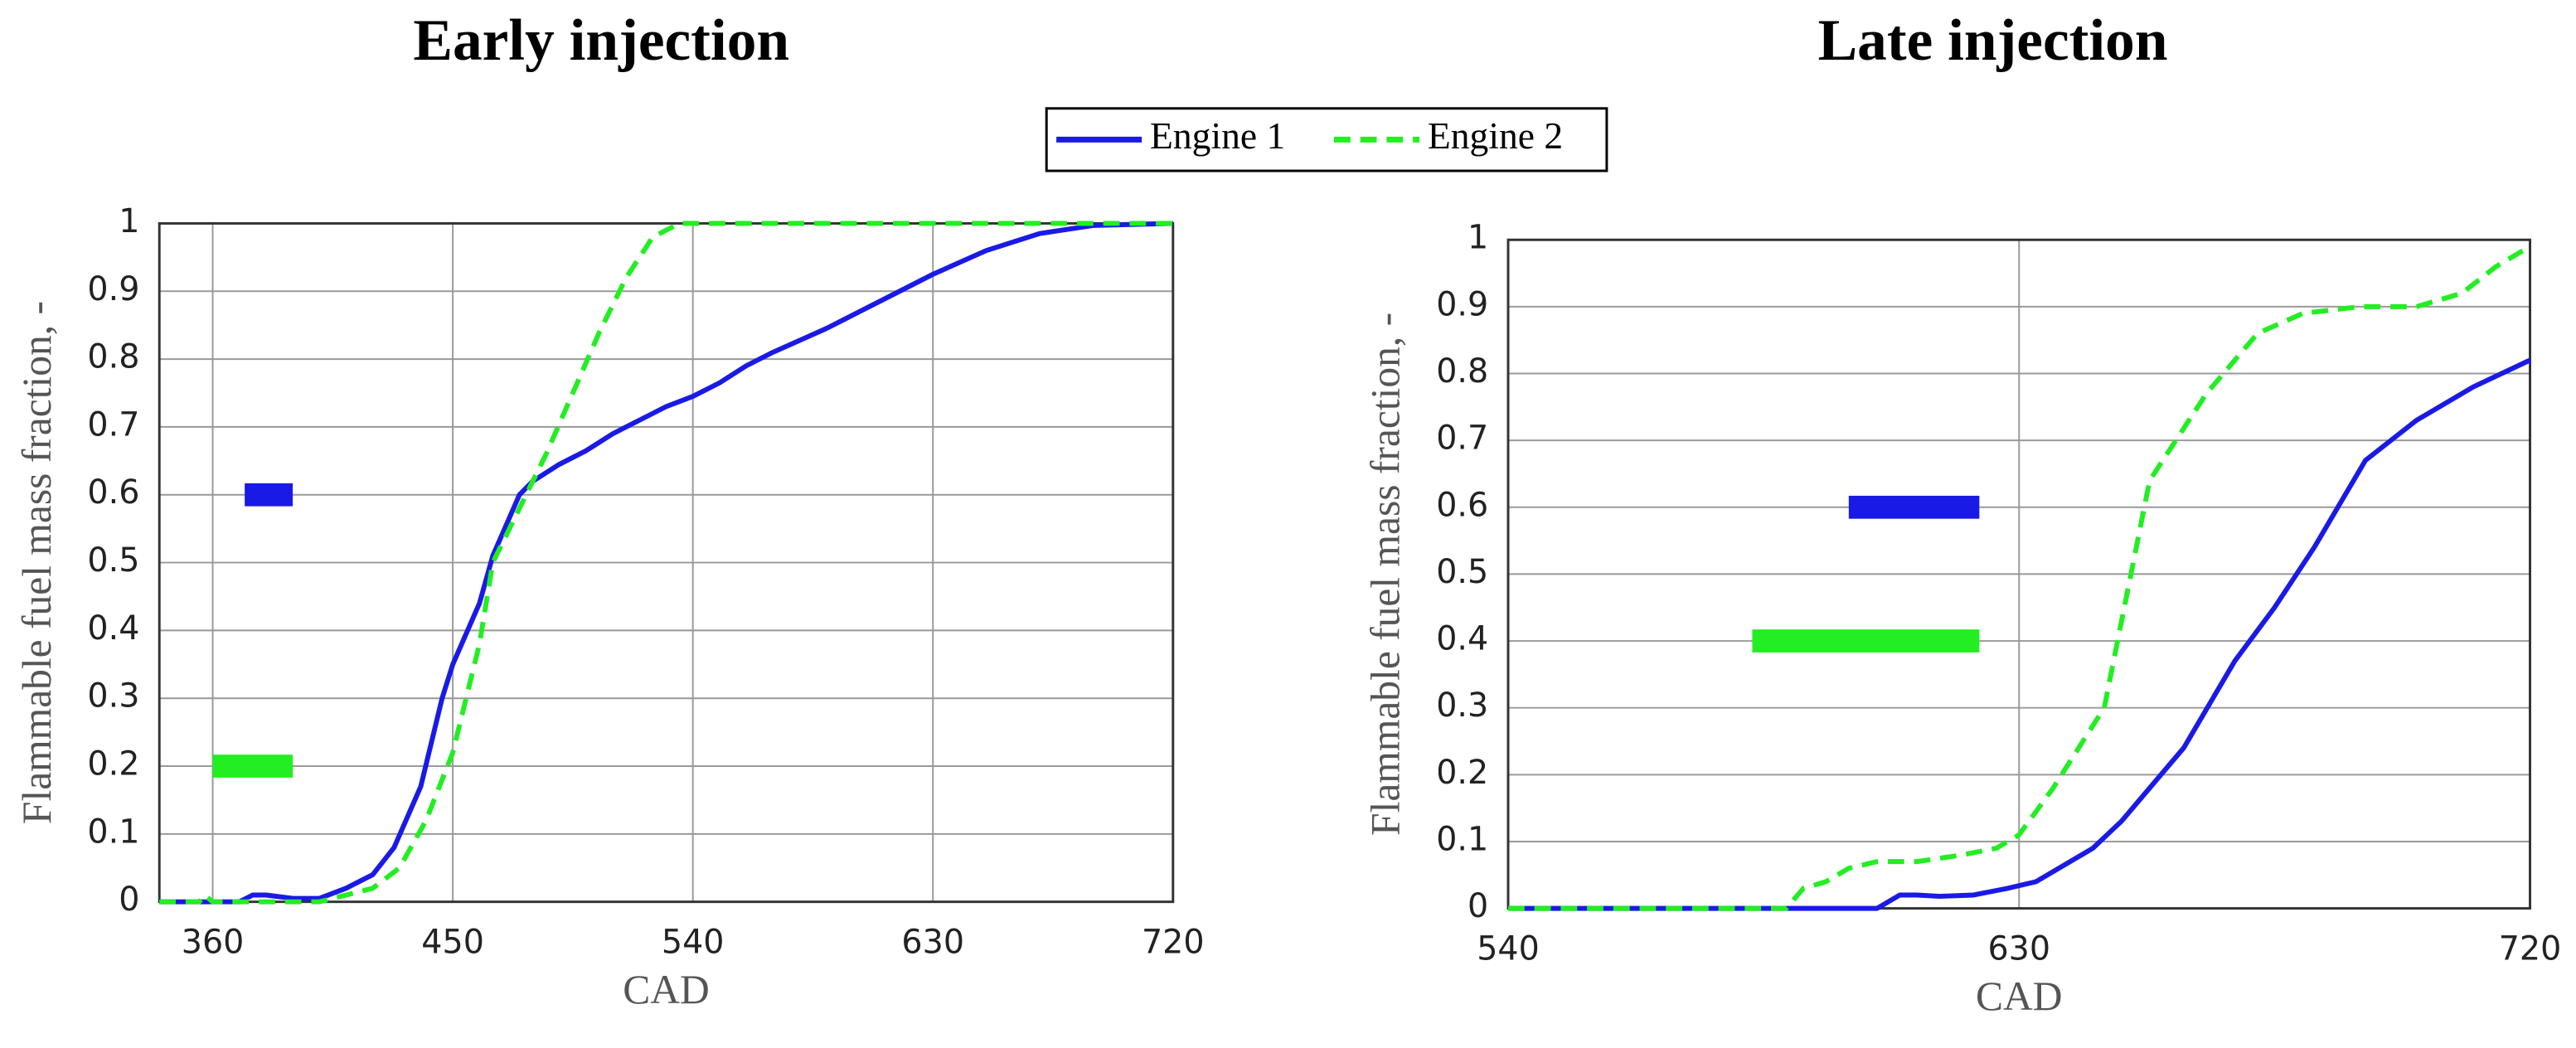 This screenshot has height=1048, width=2576. I want to click on legend-label: Engine 1, so click(1217, 135).